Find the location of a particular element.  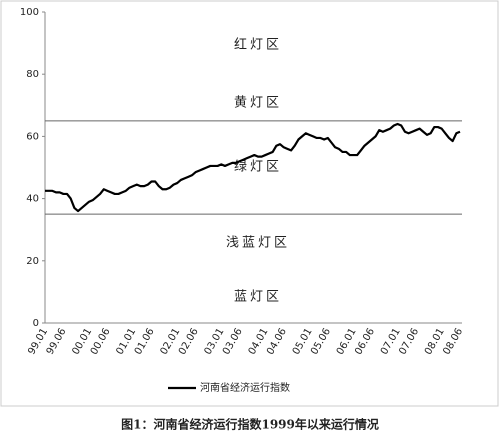

y-tick-label: 80 is located at coordinates (32, 74).